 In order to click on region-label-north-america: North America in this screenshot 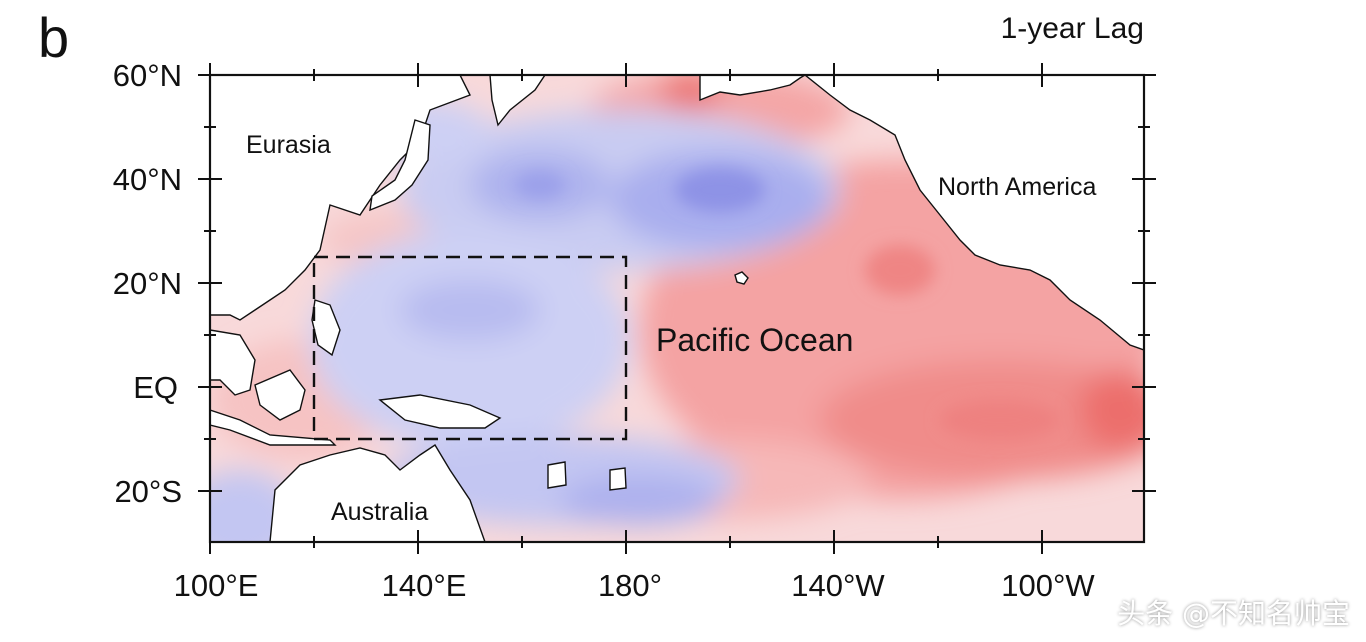, I will do `click(1017, 187)`.